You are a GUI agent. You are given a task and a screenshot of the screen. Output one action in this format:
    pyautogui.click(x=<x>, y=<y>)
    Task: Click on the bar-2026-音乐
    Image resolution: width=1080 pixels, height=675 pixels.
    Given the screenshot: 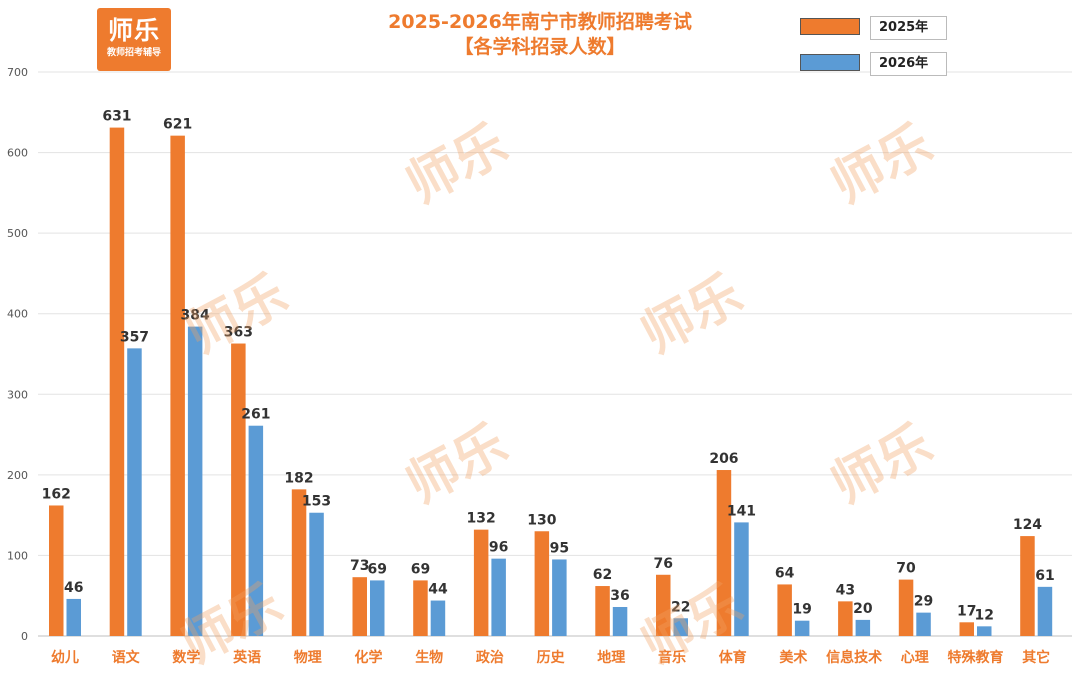 What is the action you would take?
    pyautogui.click(x=680, y=627)
    